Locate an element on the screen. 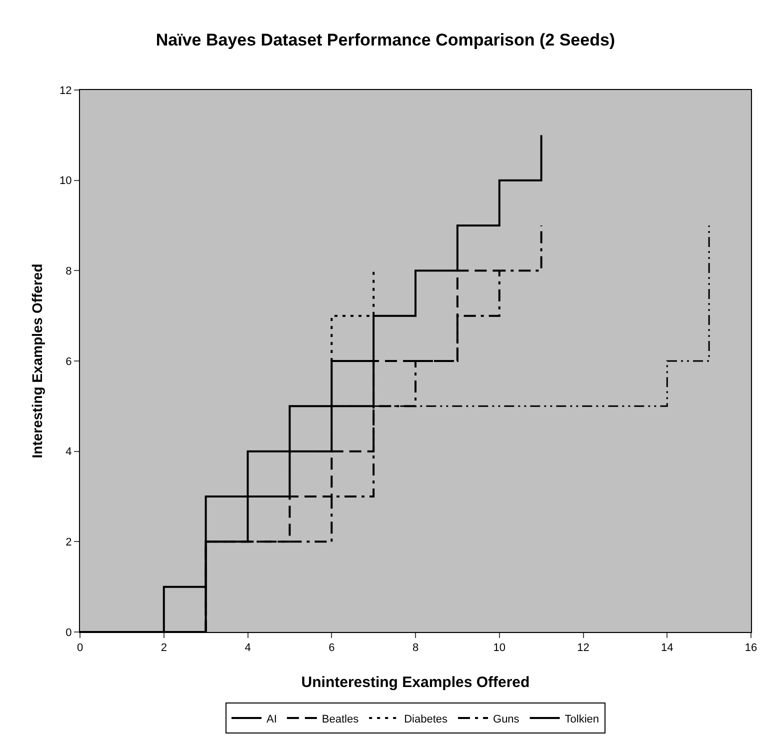 The width and height of the screenshot is (771, 746). legend-label: Tolkien is located at coordinates (582, 719).